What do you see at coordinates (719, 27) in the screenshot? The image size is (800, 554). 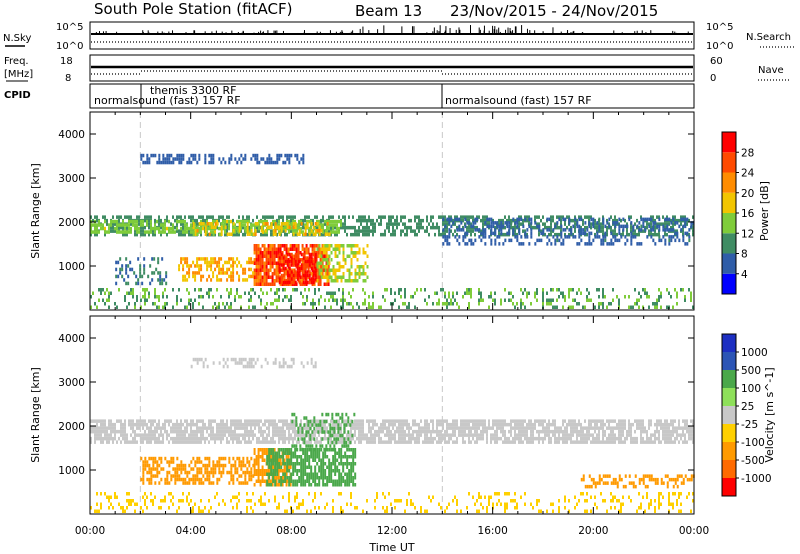 I see `nsearch-tick-top: 10^5` at bounding box center [719, 27].